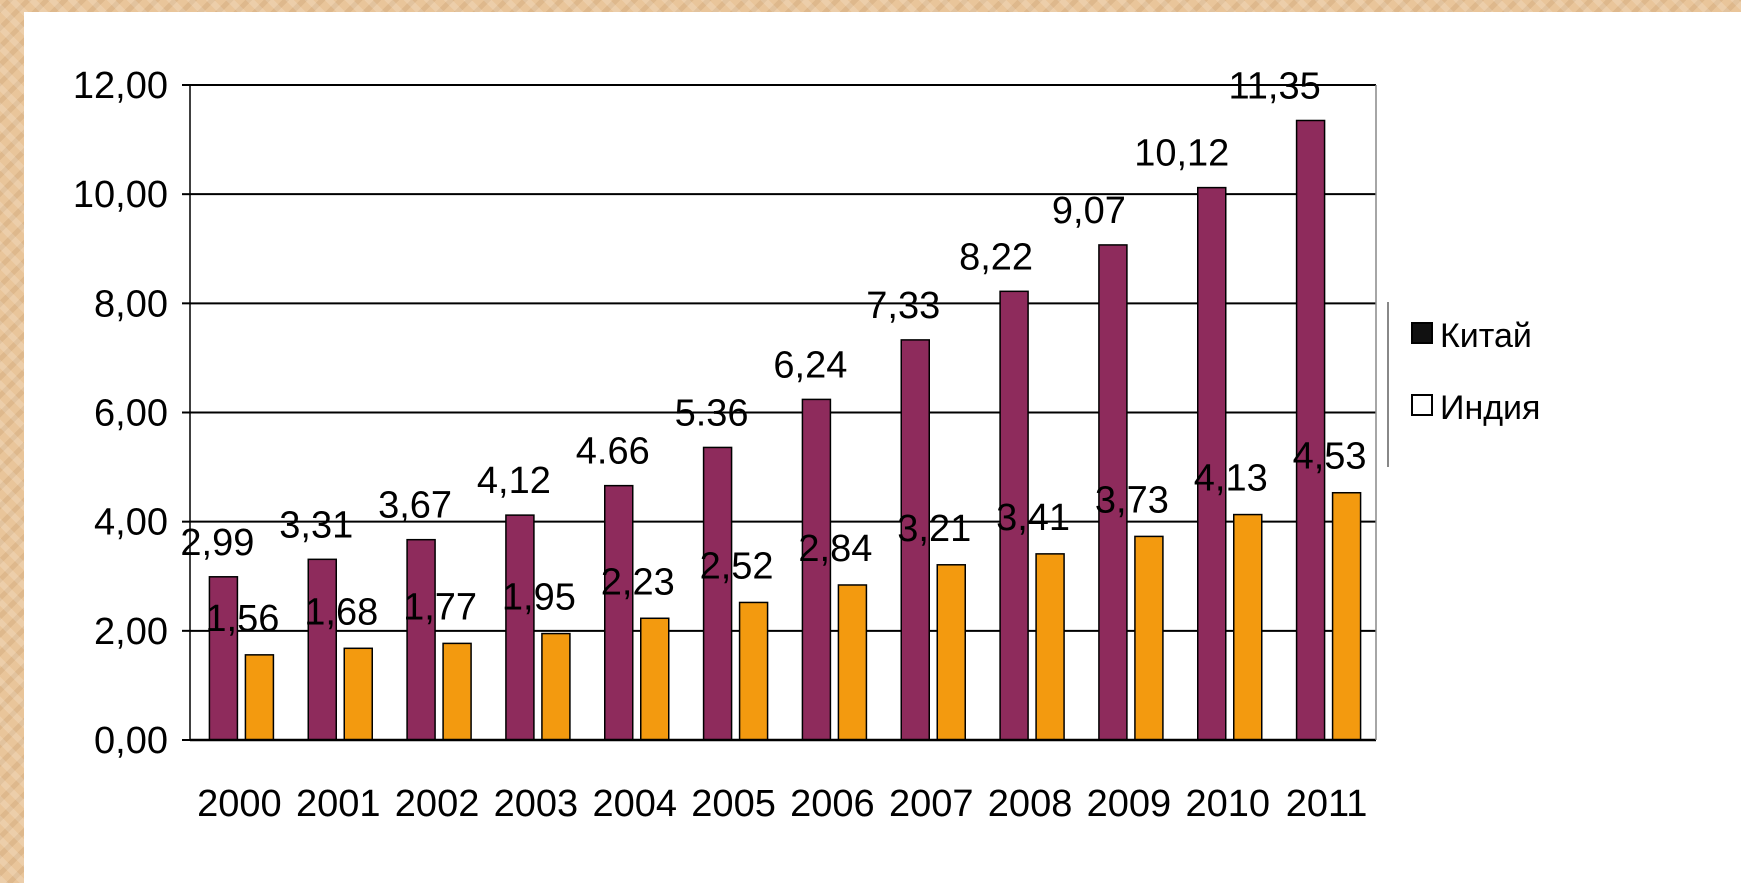 This screenshot has width=1741, height=883. I want to click on y-tick-label: 2,00, so click(131, 632).